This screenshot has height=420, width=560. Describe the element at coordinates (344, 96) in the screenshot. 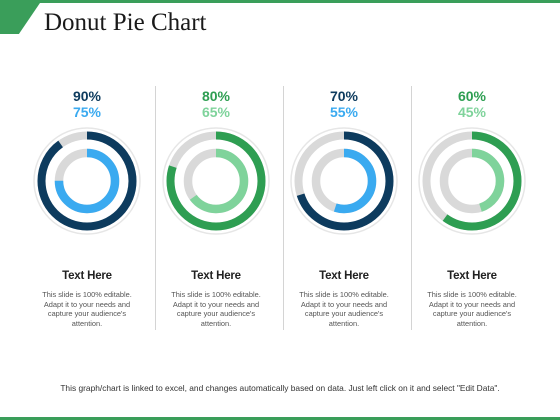

I see `outer-percent-label: 70%` at that location.